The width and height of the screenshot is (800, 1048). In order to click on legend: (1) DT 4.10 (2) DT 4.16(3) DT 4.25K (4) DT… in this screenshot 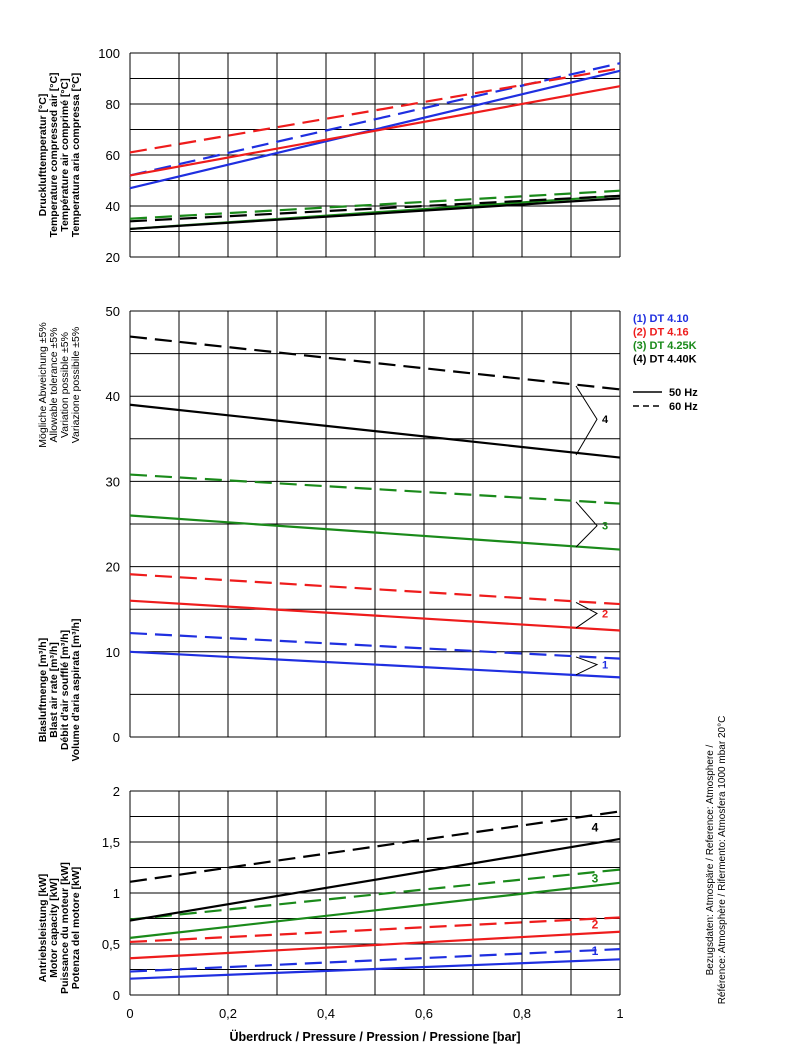, I will do `click(665, 363)`.